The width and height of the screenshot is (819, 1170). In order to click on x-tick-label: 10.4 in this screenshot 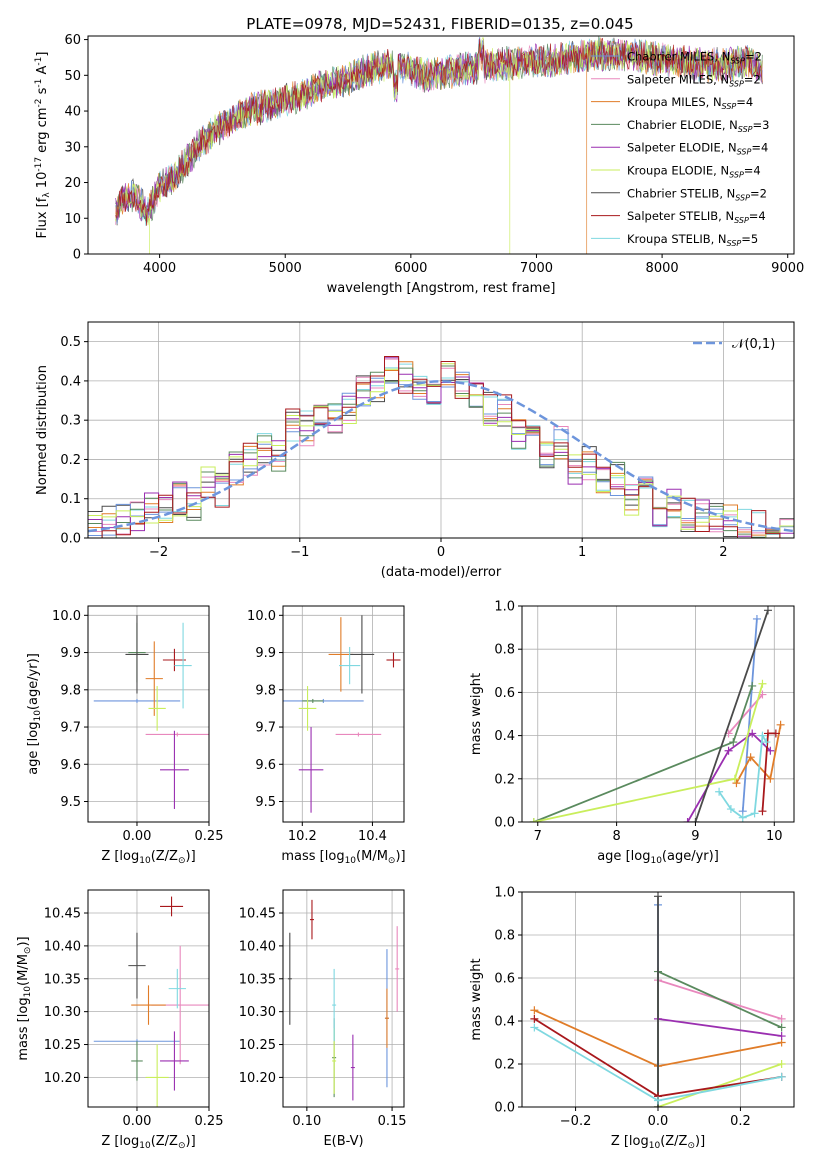, I will do `click(372, 836)`.